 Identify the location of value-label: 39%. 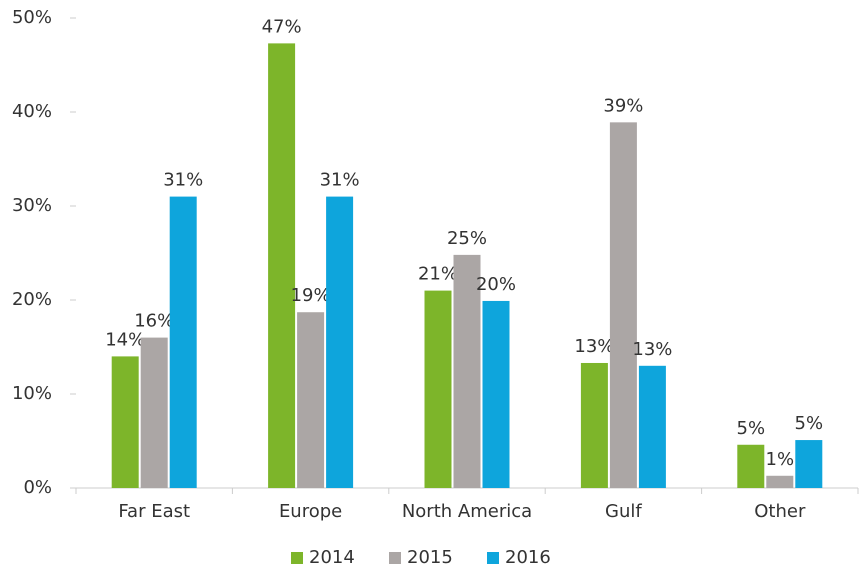
(623, 105).